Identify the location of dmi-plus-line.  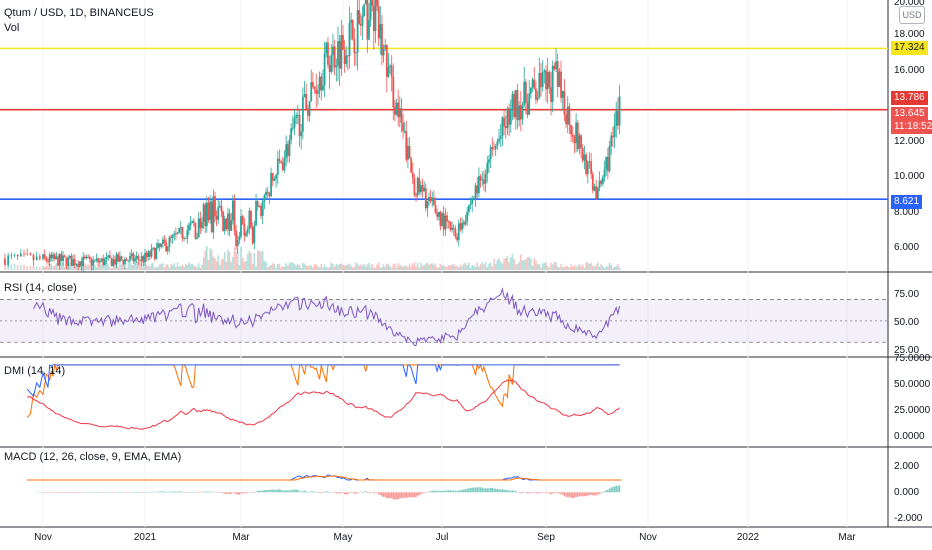
(323, 380).